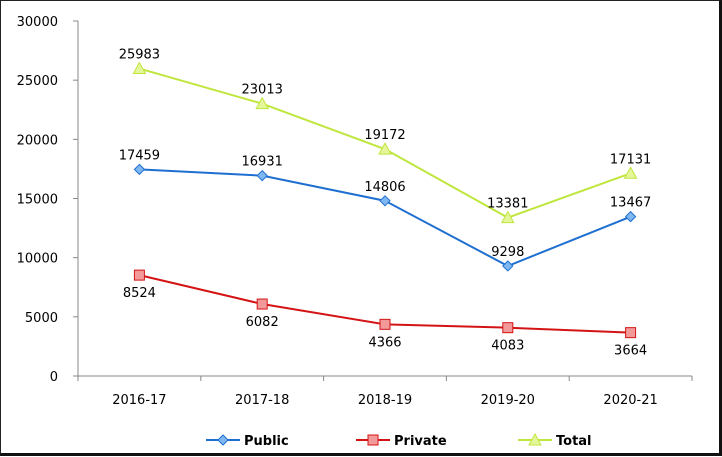  Describe the element at coordinates (508, 400) in the screenshot. I see `x-tick-label: 2019-20` at that location.